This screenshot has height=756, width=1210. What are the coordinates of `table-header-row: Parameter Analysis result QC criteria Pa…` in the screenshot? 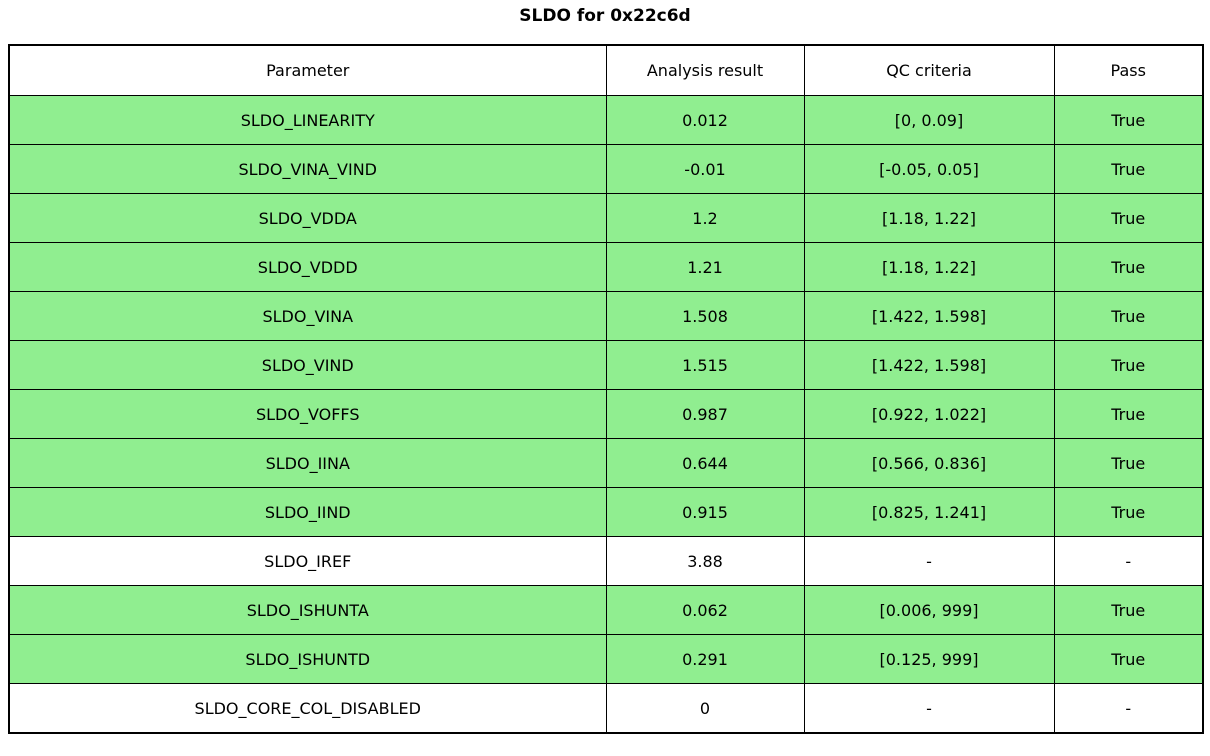 It's located at (606, 70).